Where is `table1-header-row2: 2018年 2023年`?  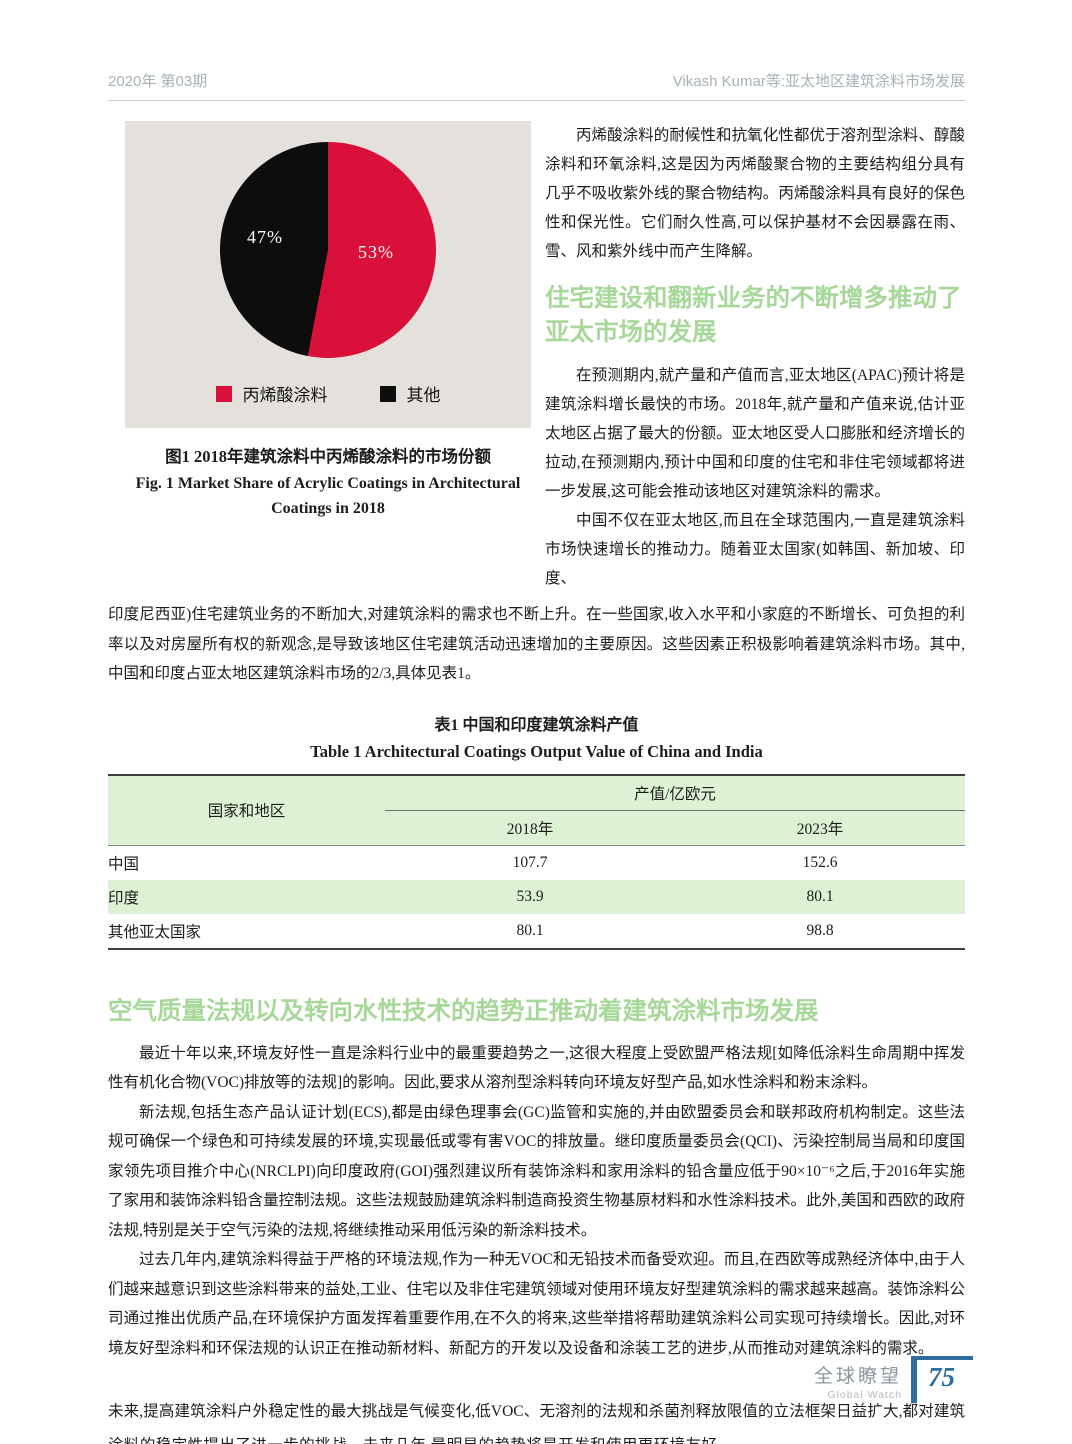 table1-header-row2: 2018年 2023年 is located at coordinates (536, 828).